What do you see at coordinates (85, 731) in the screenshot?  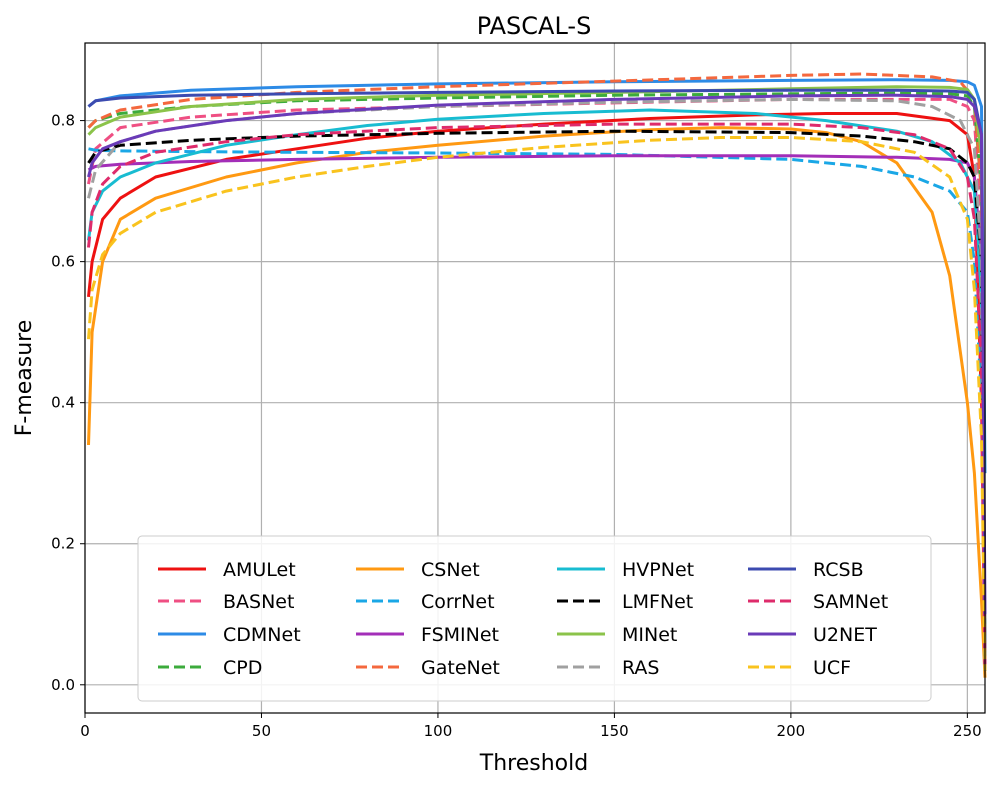 I see `x-tick-label-0: 0` at bounding box center [85, 731].